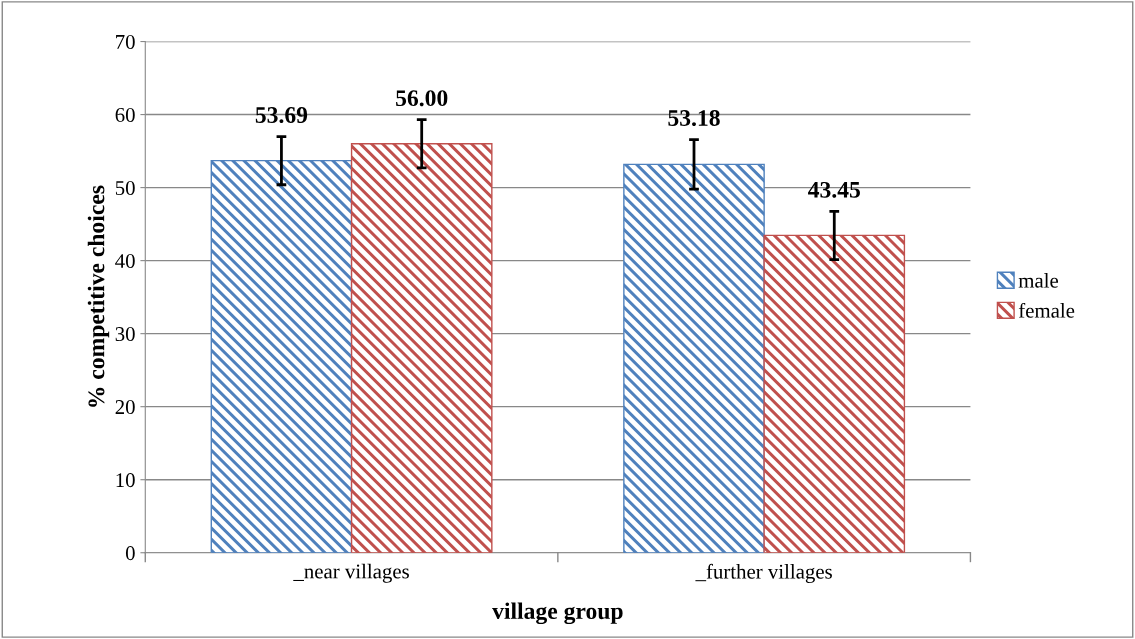  What do you see at coordinates (125, 261) in the screenshot?
I see `y-tick-label: 40` at bounding box center [125, 261].